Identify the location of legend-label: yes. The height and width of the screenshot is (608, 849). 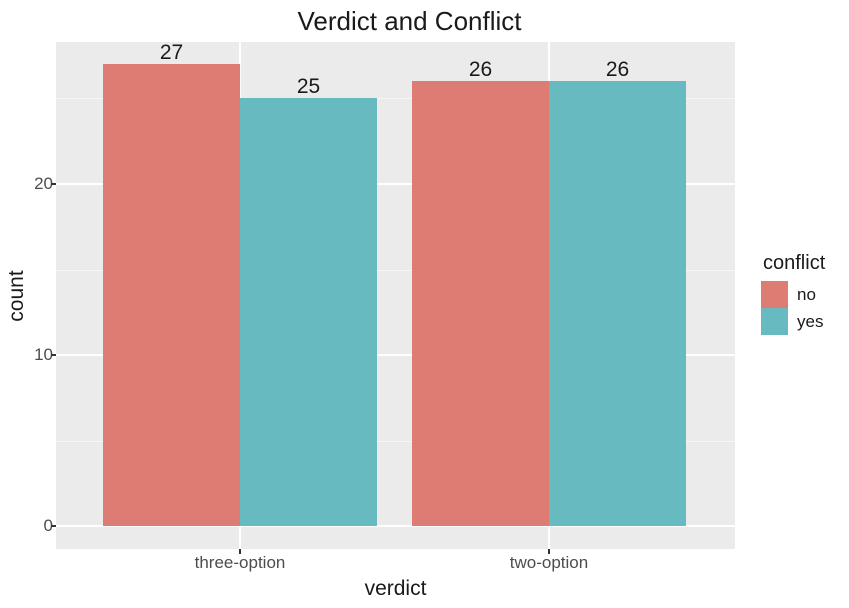
(810, 321).